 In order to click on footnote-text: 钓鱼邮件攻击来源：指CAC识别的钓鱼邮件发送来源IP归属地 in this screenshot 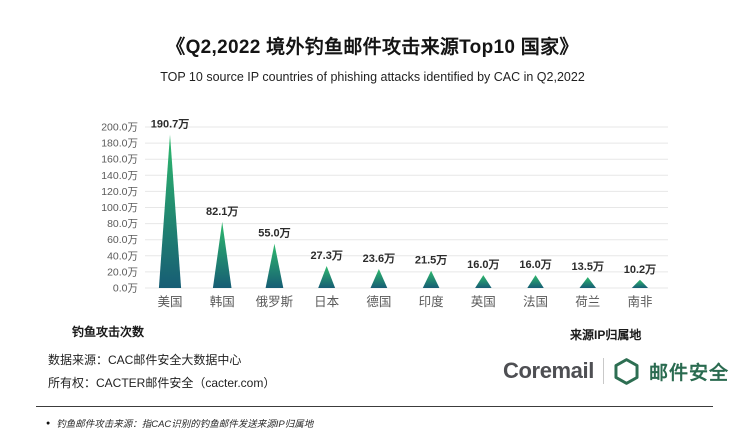, I will do `click(185, 424)`.